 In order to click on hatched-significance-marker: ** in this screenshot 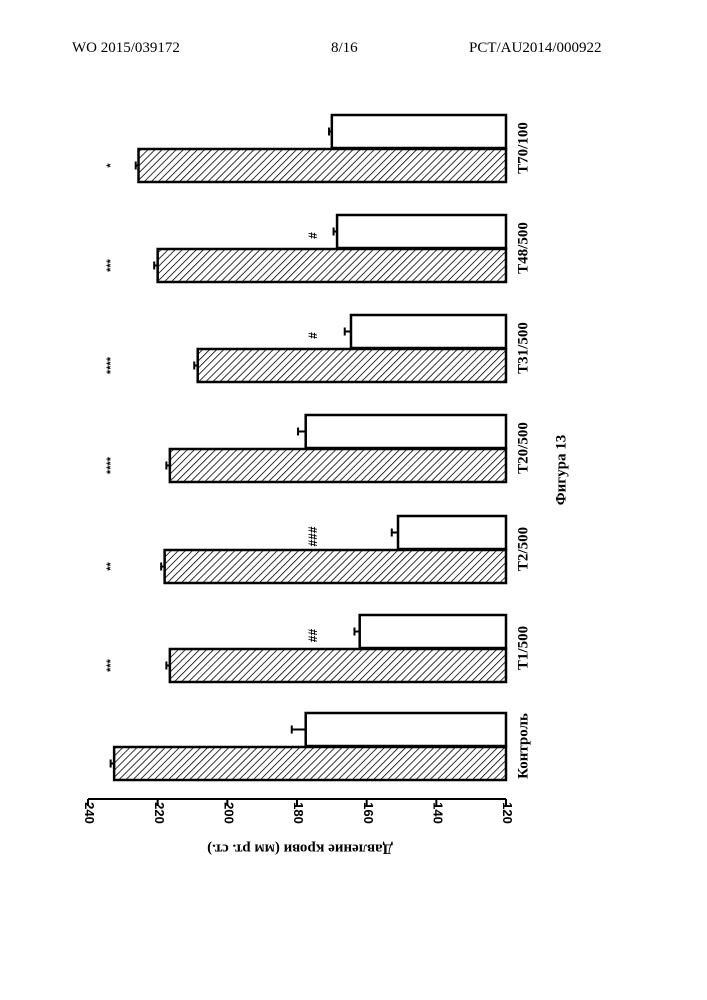, I will do `click(111, 566)`.